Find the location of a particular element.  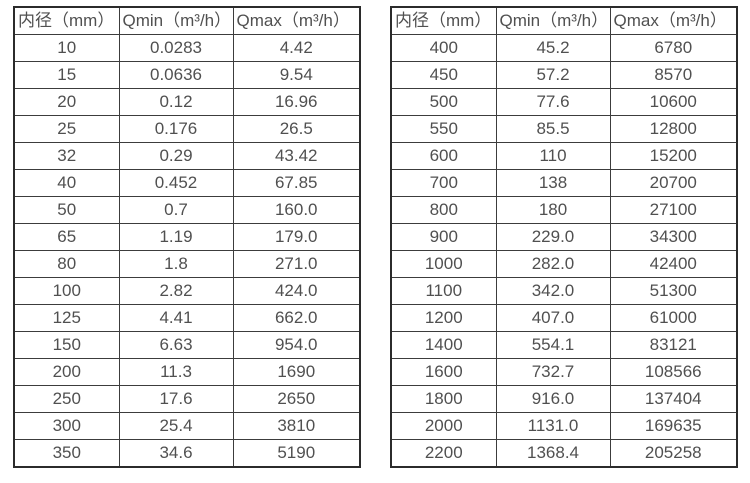

cell-qmax: 34300 is located at coordinates (673, 237).